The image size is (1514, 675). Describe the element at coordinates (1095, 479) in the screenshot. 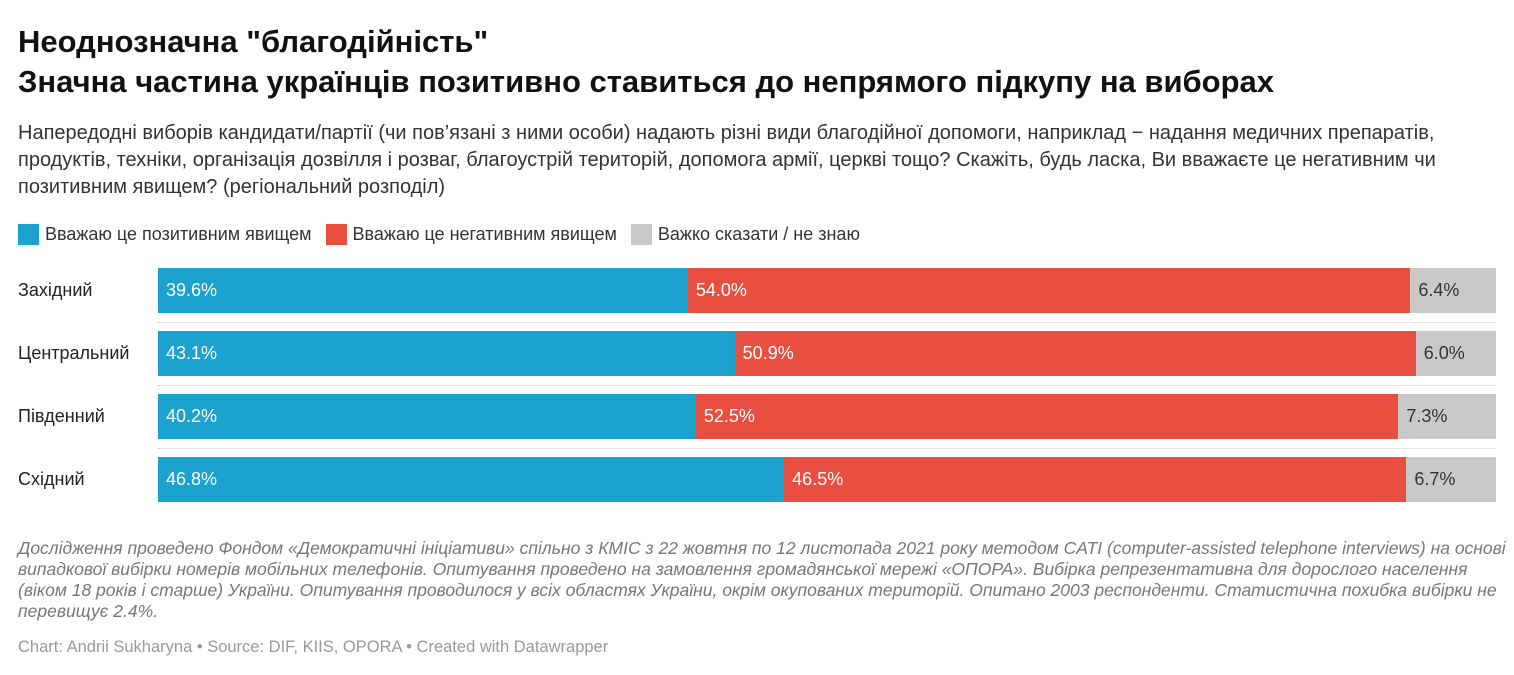

I see `bar-segment: 46.5%` at that location.